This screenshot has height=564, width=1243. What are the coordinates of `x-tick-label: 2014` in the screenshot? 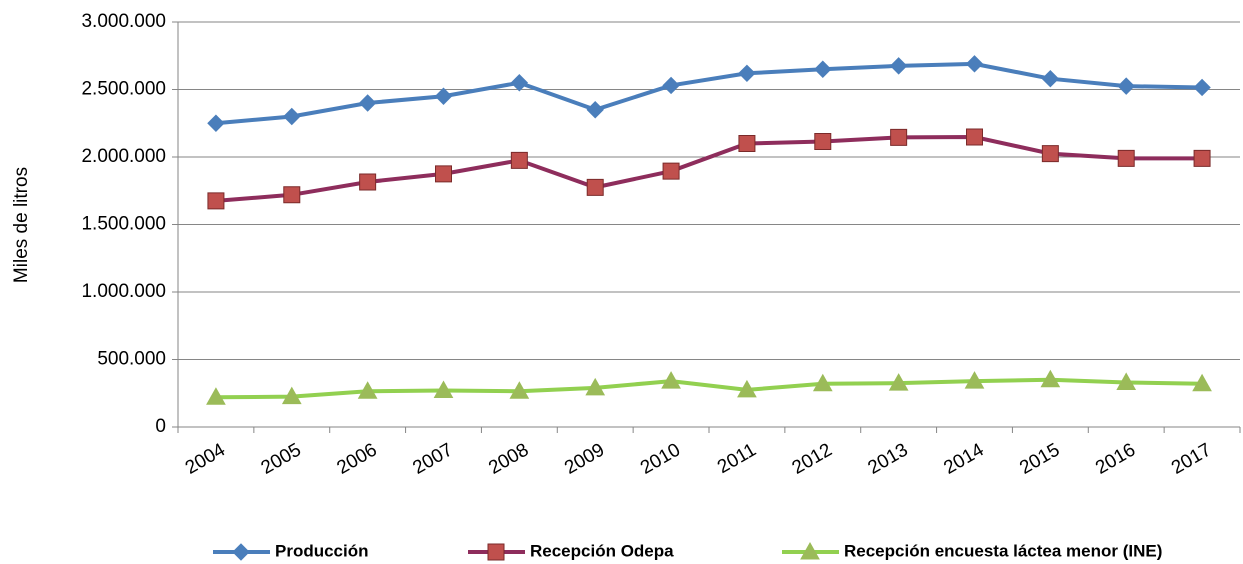 It's located at (963, 459).